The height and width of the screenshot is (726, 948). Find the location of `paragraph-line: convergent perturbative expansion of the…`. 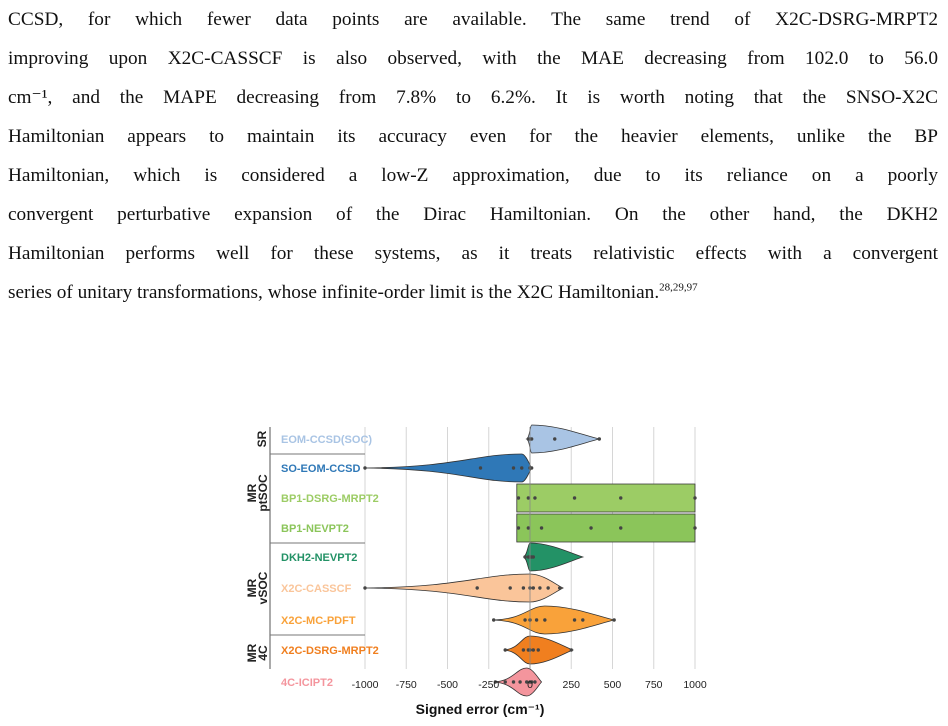

paragraph-line: convergent perturbative expansion of the… is located at coordinates (473, 214).